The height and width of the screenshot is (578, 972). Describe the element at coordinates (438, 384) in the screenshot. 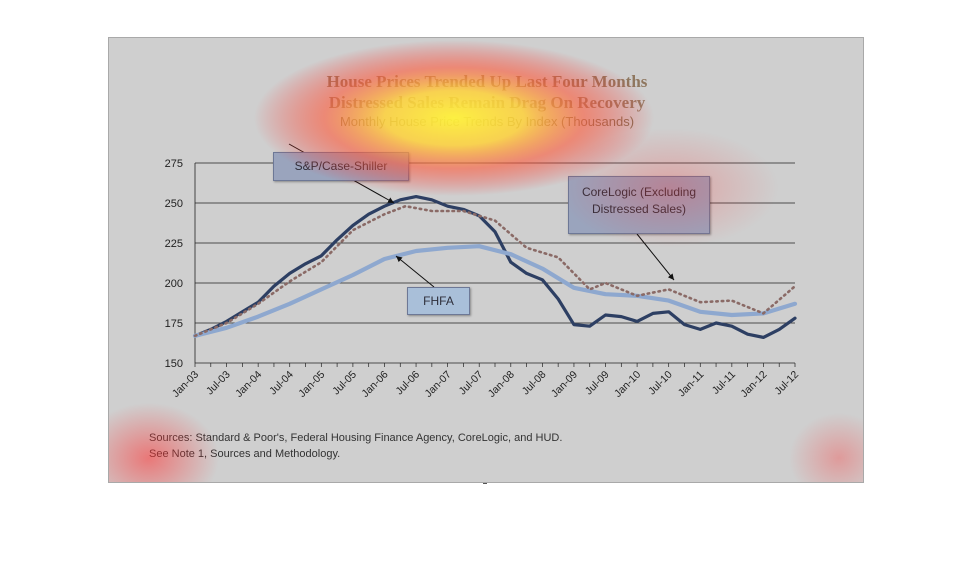

I see `x-tick-label: Jan-07` at that location.